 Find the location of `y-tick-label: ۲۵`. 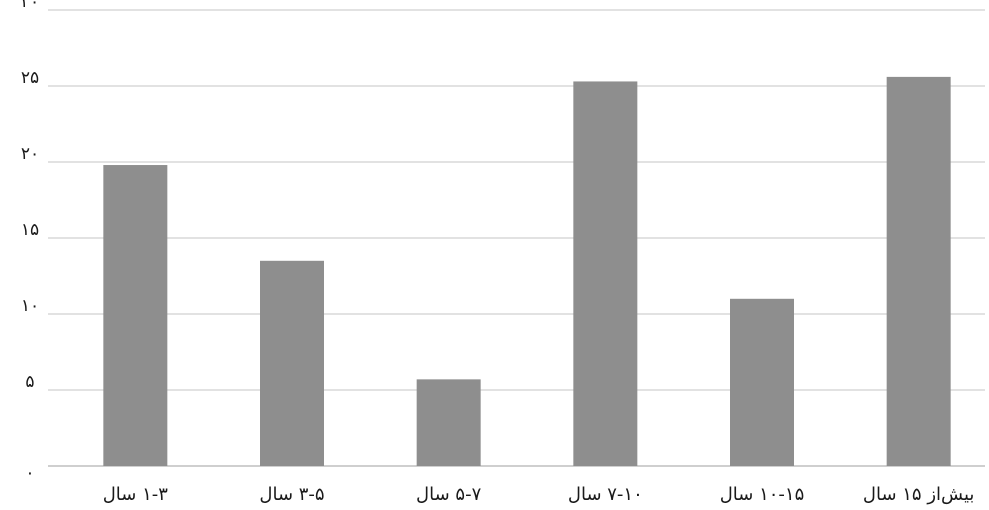

y-tick-label: ۲۵ is located at coordinates (30, 78).